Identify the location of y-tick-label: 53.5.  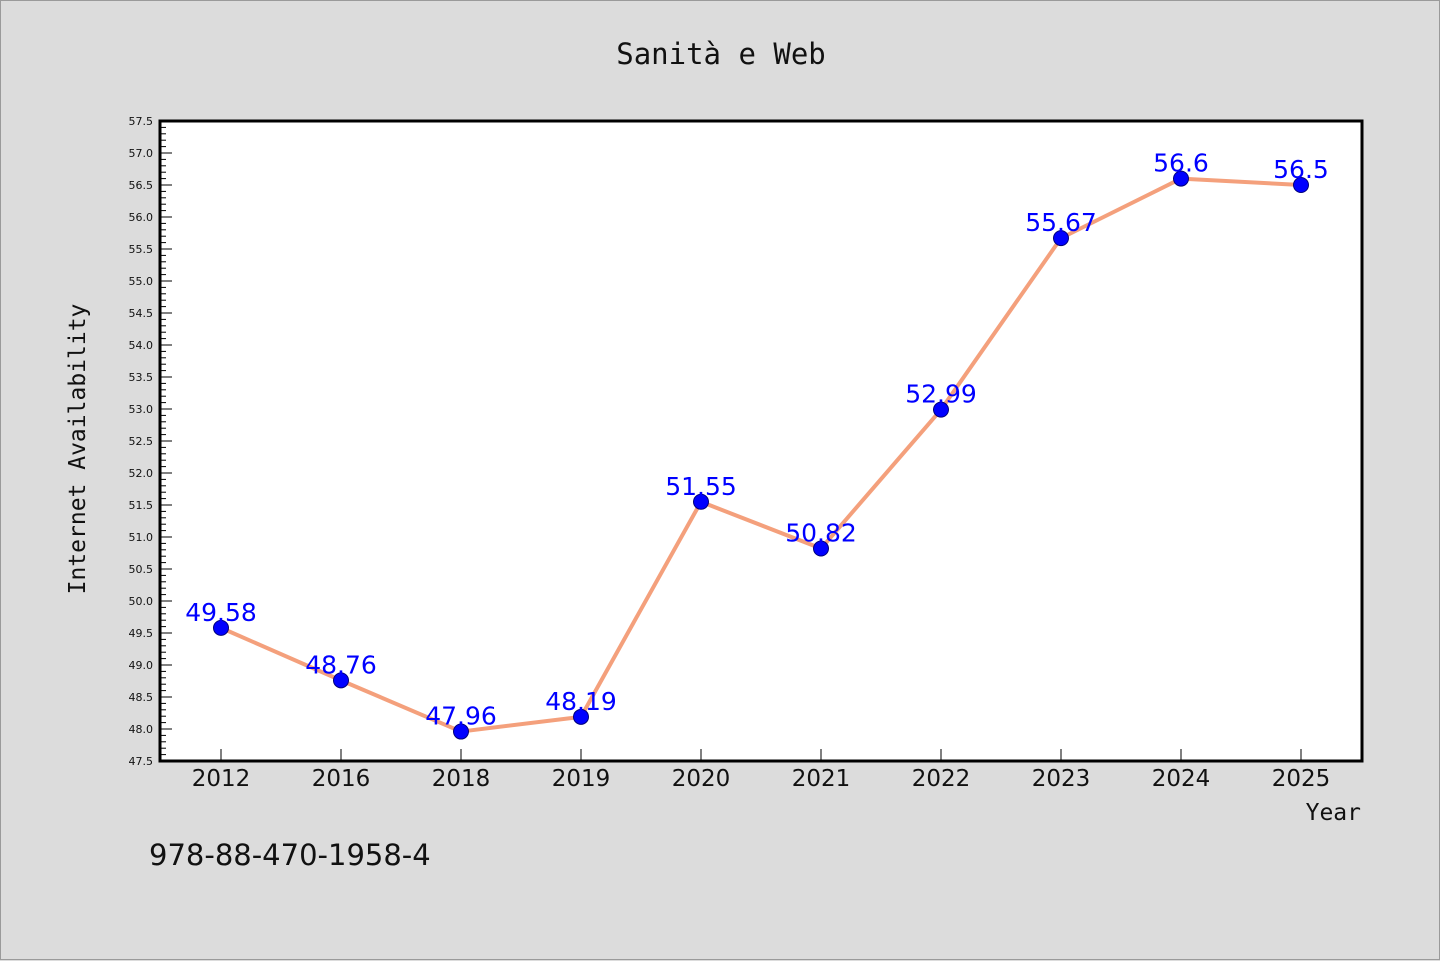
(141, 377).